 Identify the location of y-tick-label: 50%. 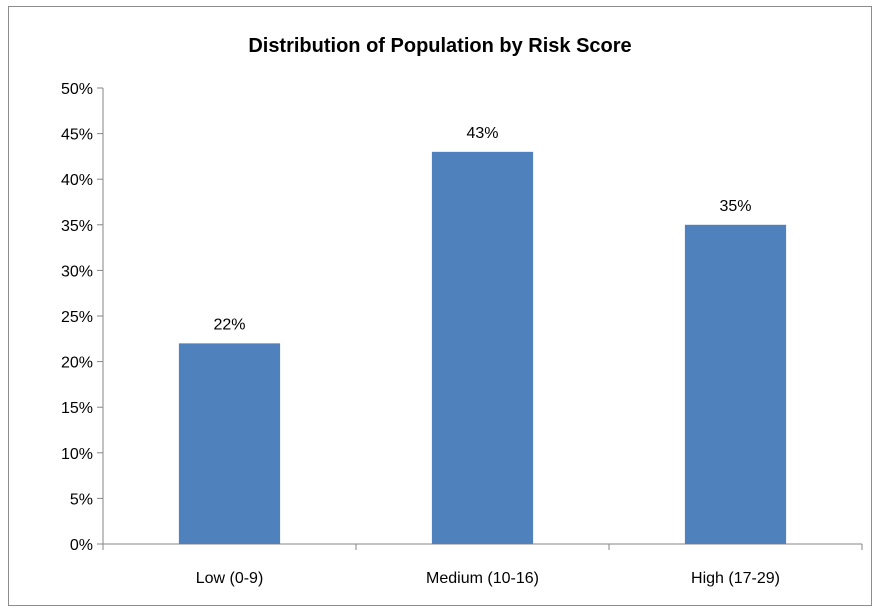
(77, 89).